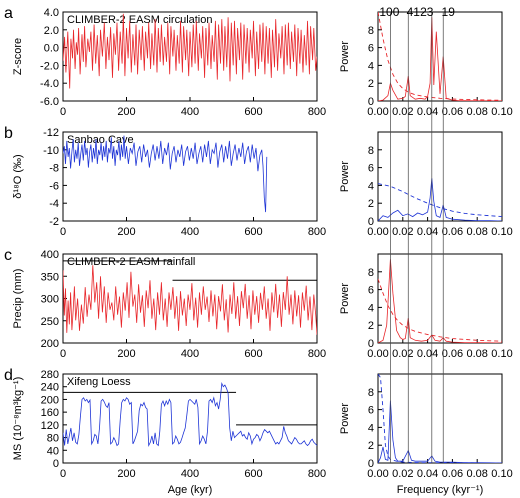  What do you see at coordinates (8, 375) in the screenshot?
I see `panel-letter: d` at bounding box center [8, 375].